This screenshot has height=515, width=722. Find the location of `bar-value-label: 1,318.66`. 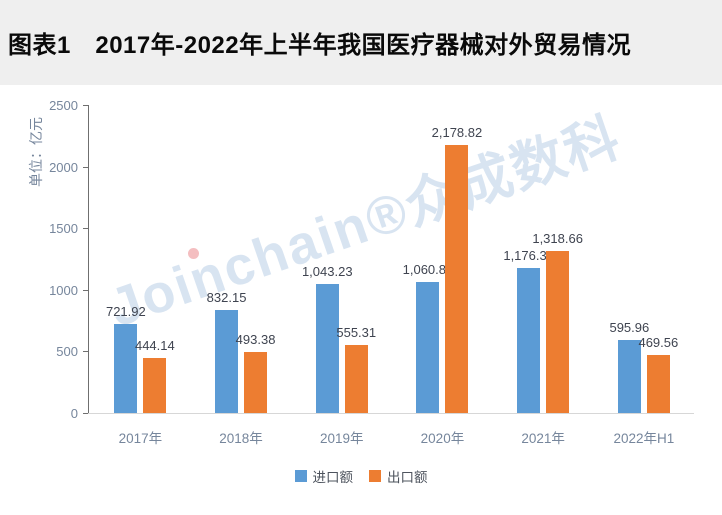

bar-value-label: 1,318.66 is located at coordinates (557, 238).